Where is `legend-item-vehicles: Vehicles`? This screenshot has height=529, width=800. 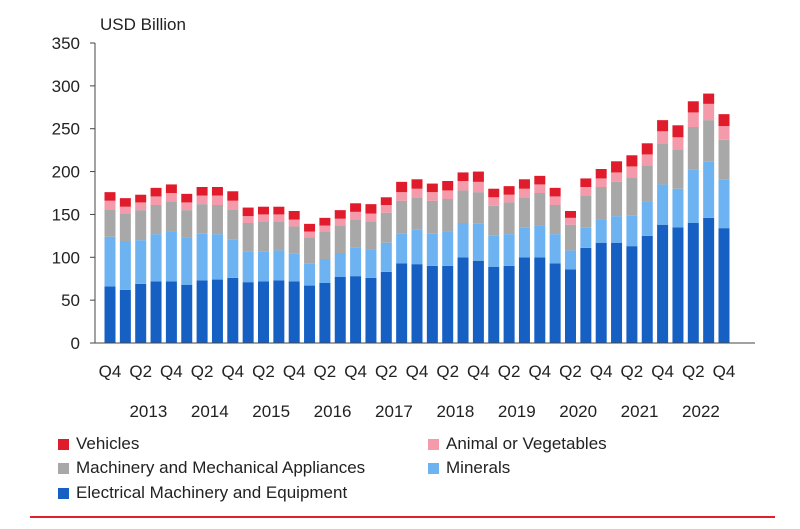
legend-item-vehicles: Vehicles is located at coordinates (98, 444).